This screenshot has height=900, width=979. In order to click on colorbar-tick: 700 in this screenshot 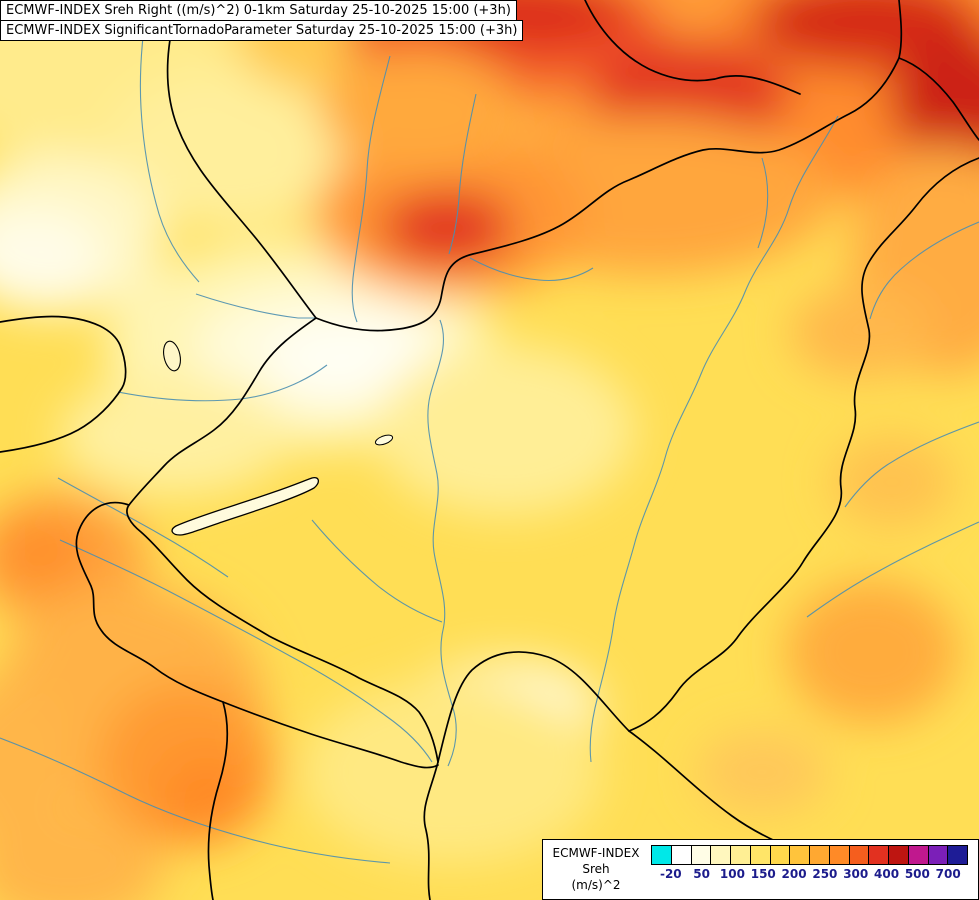, I will do `click(948, 874)`.